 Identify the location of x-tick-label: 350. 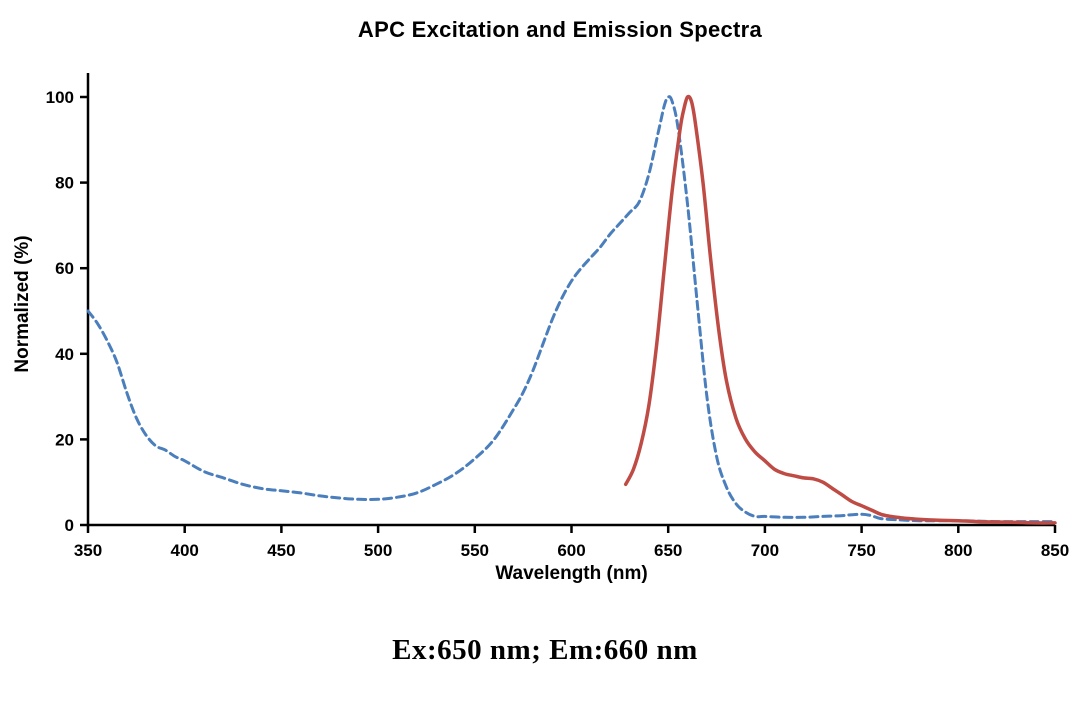
(88, 550).